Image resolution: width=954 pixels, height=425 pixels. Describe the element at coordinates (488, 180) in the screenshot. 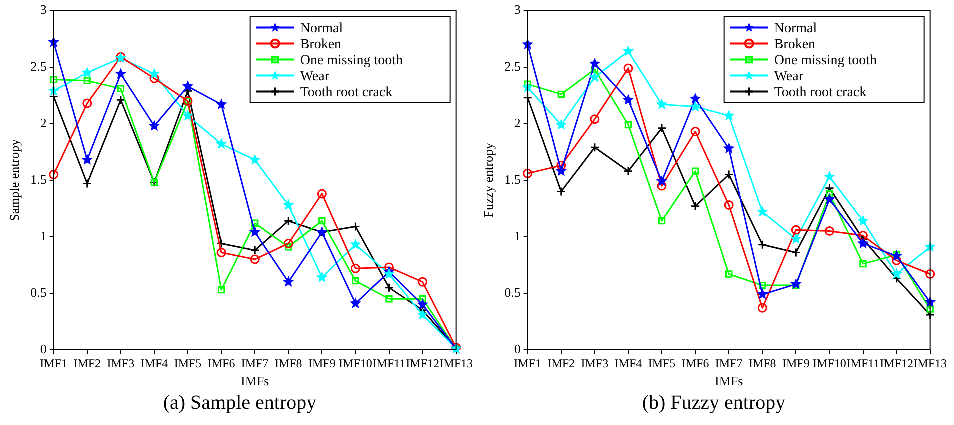

I see `y-axis-title: Fuzzy entropy` at that location.